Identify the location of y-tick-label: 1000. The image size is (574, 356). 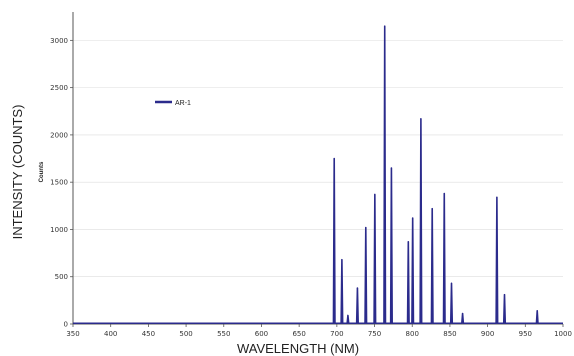
(59, 230).